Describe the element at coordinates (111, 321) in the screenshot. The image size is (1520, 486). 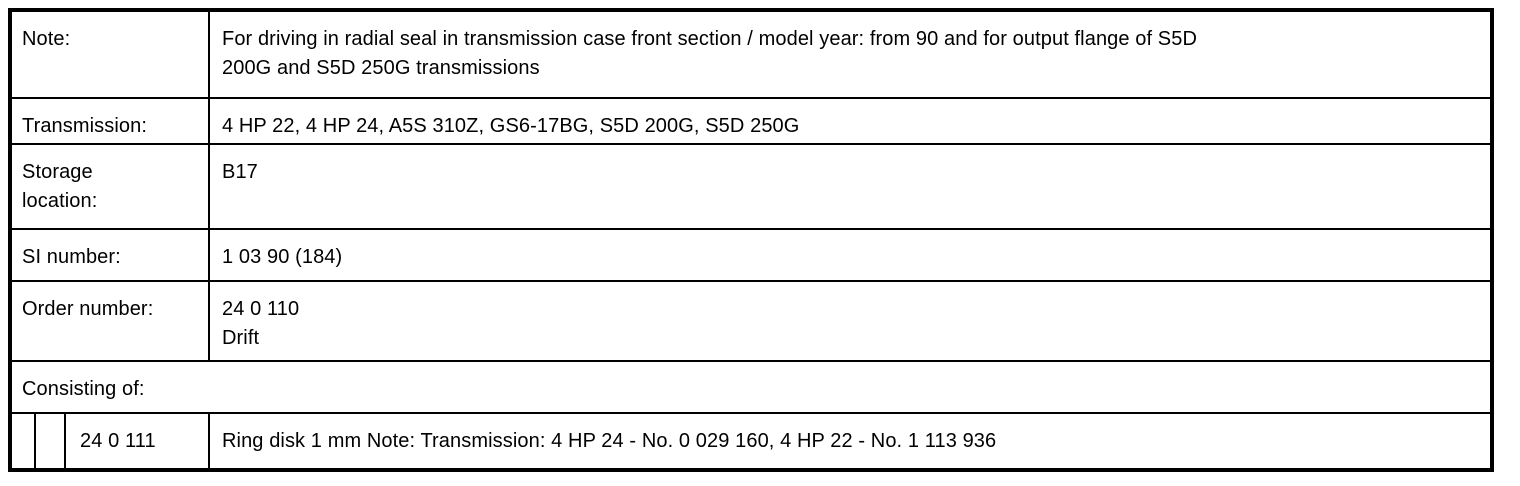
I see `order-number-label: Order number:` at that location.